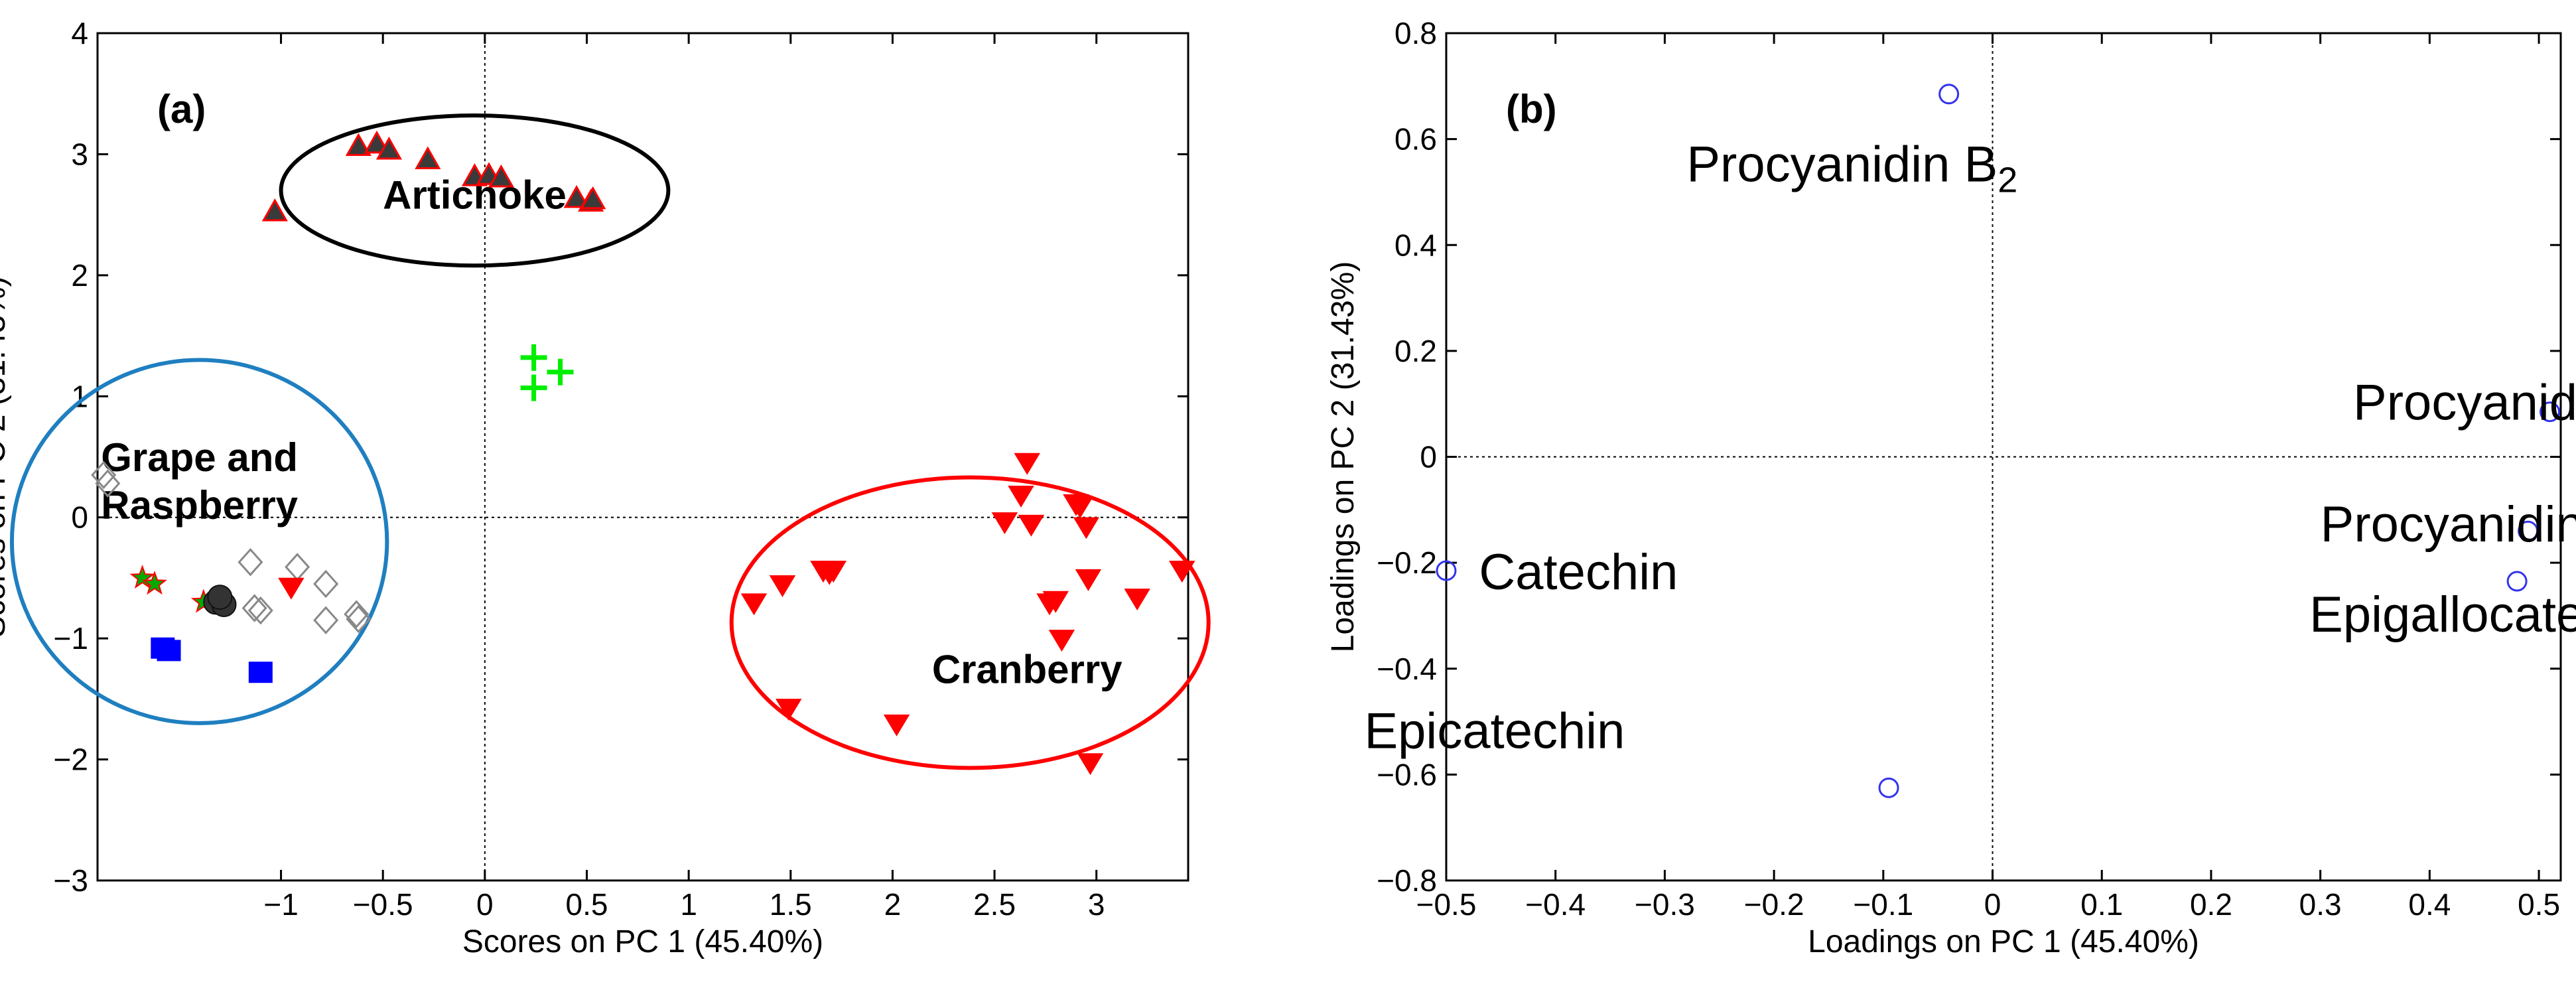 The image size is (2576, 984). I want to click on x-tick-label: 0.4, so click(2429, 904).